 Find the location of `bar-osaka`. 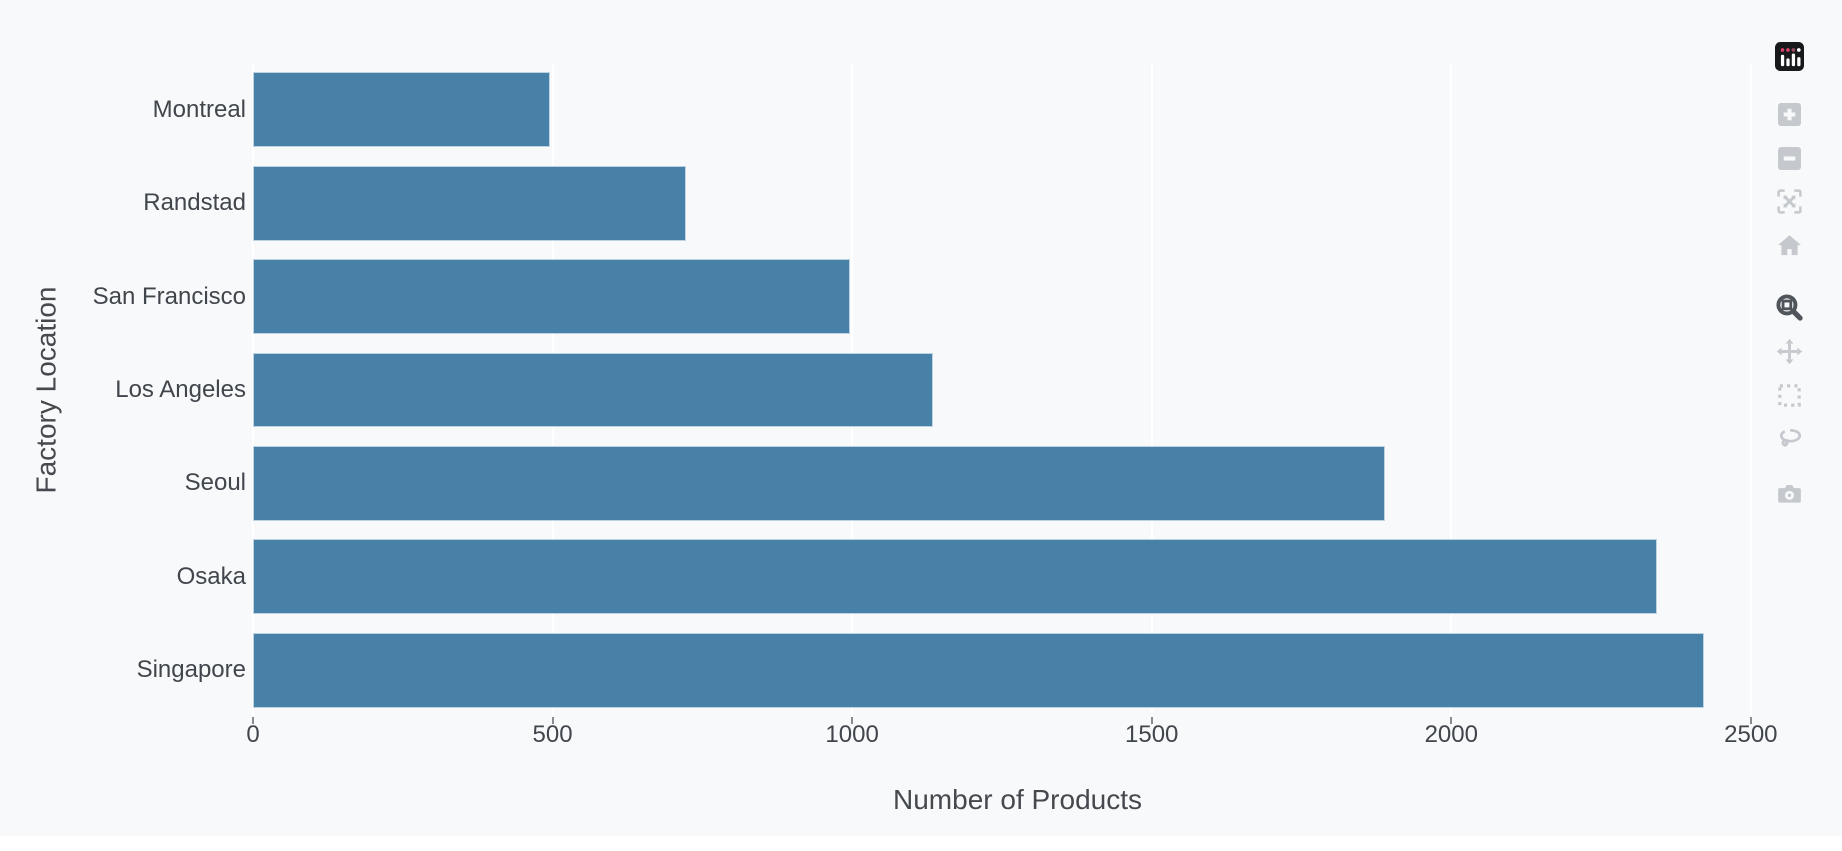

bar-osaka is located at coordinates (955, 577).